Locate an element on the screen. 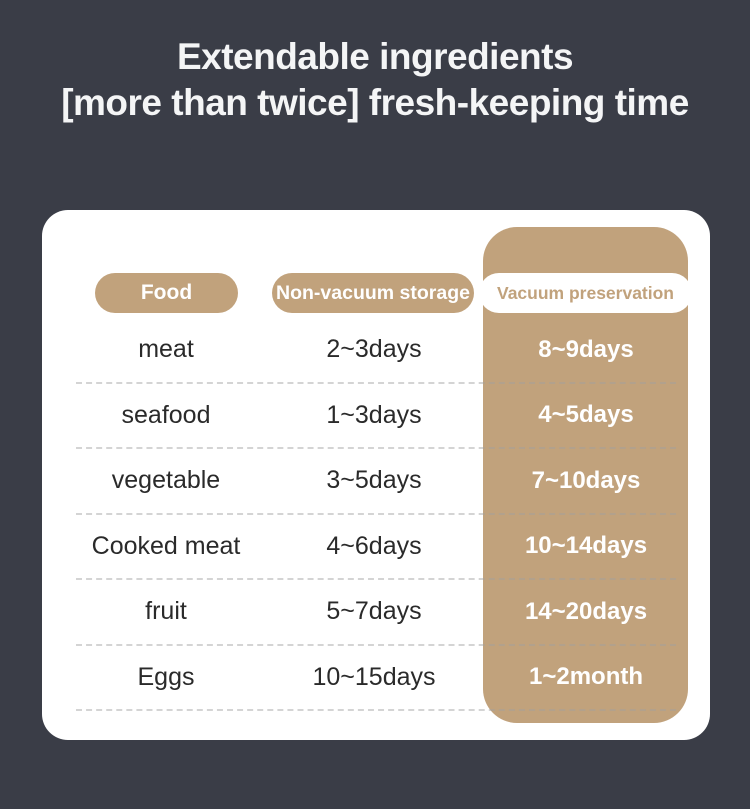 The width and height of the screenshot is (750, 809). cell-non-vacuum: 2~3days is located at coordinates (374, 349).